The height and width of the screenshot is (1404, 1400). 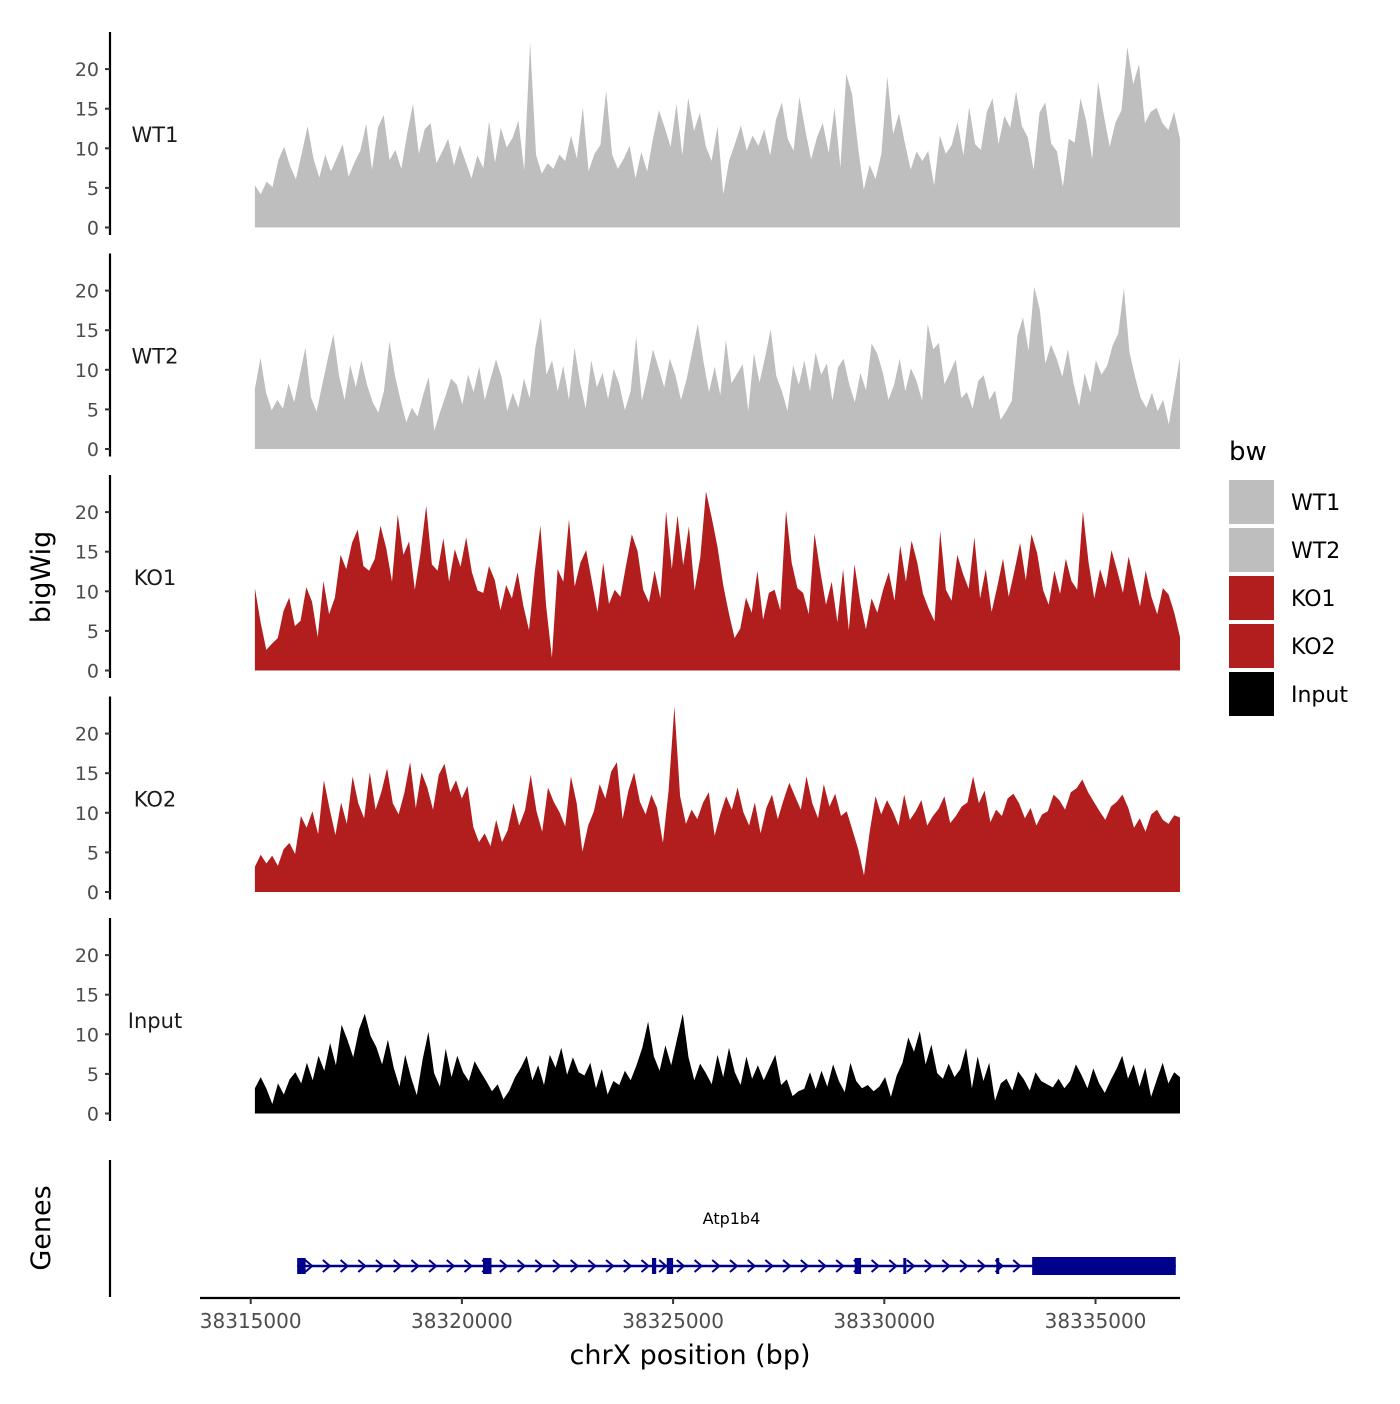 I want to click on y-tick-label-wt1-0: 0, so click(x=93, y=229).